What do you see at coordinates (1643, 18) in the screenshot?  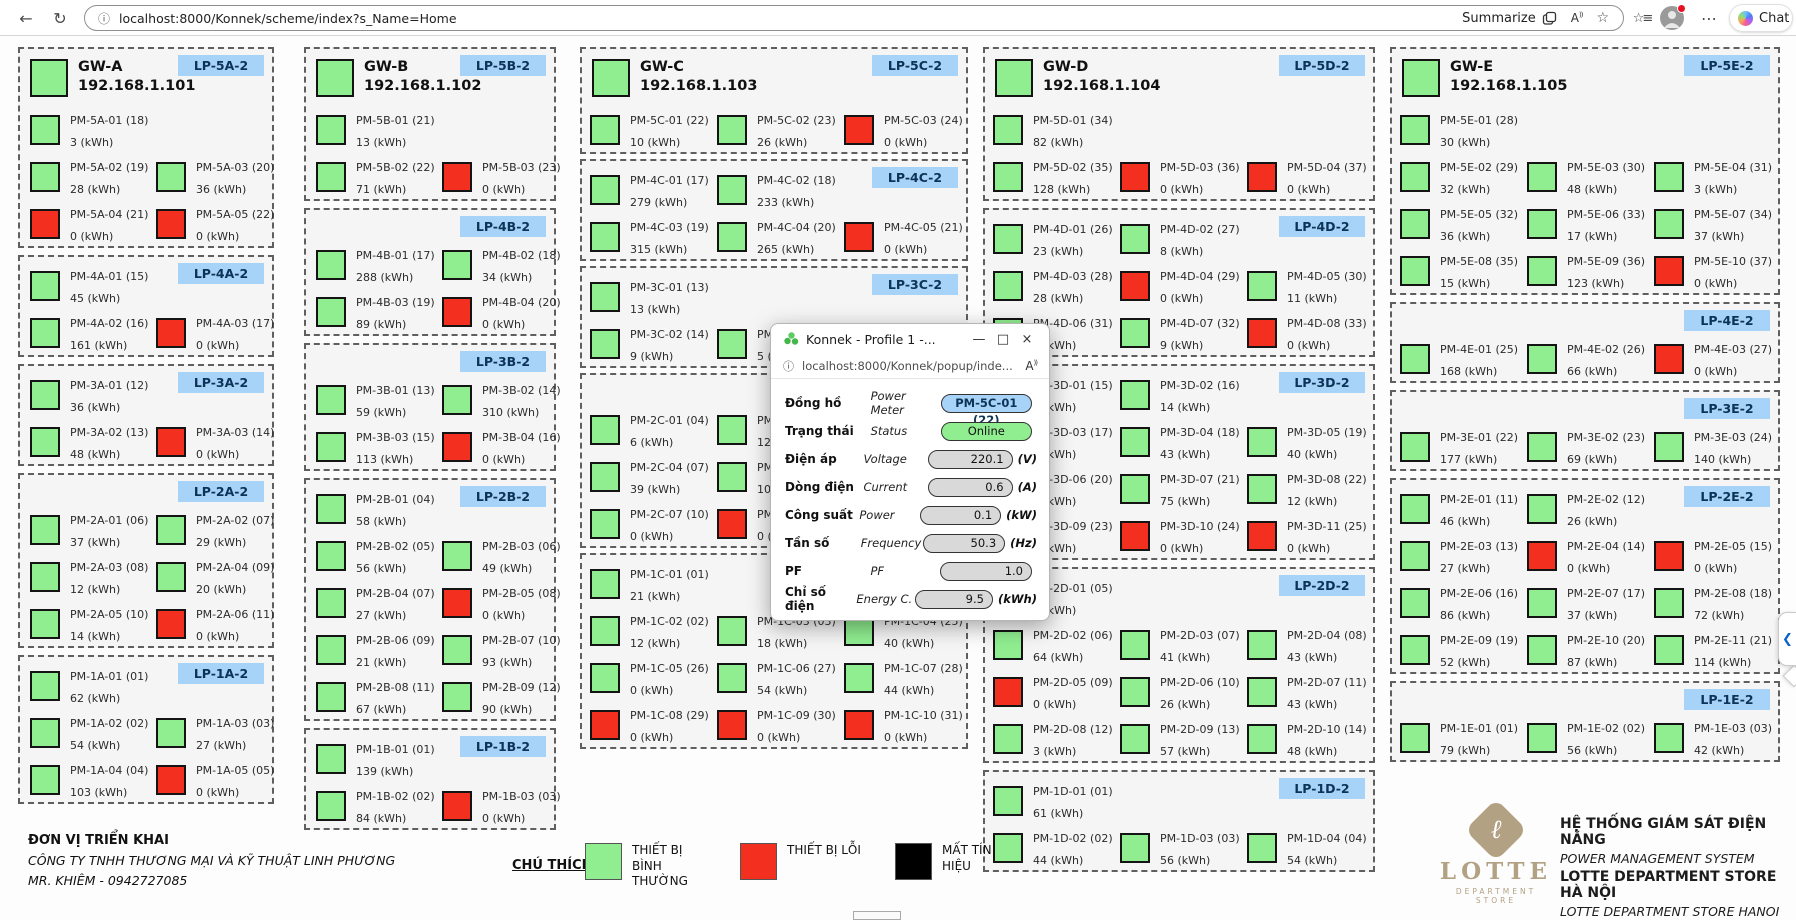 I see `favorites-list-icon: ☆≡` at bounding box center [1643, 18].